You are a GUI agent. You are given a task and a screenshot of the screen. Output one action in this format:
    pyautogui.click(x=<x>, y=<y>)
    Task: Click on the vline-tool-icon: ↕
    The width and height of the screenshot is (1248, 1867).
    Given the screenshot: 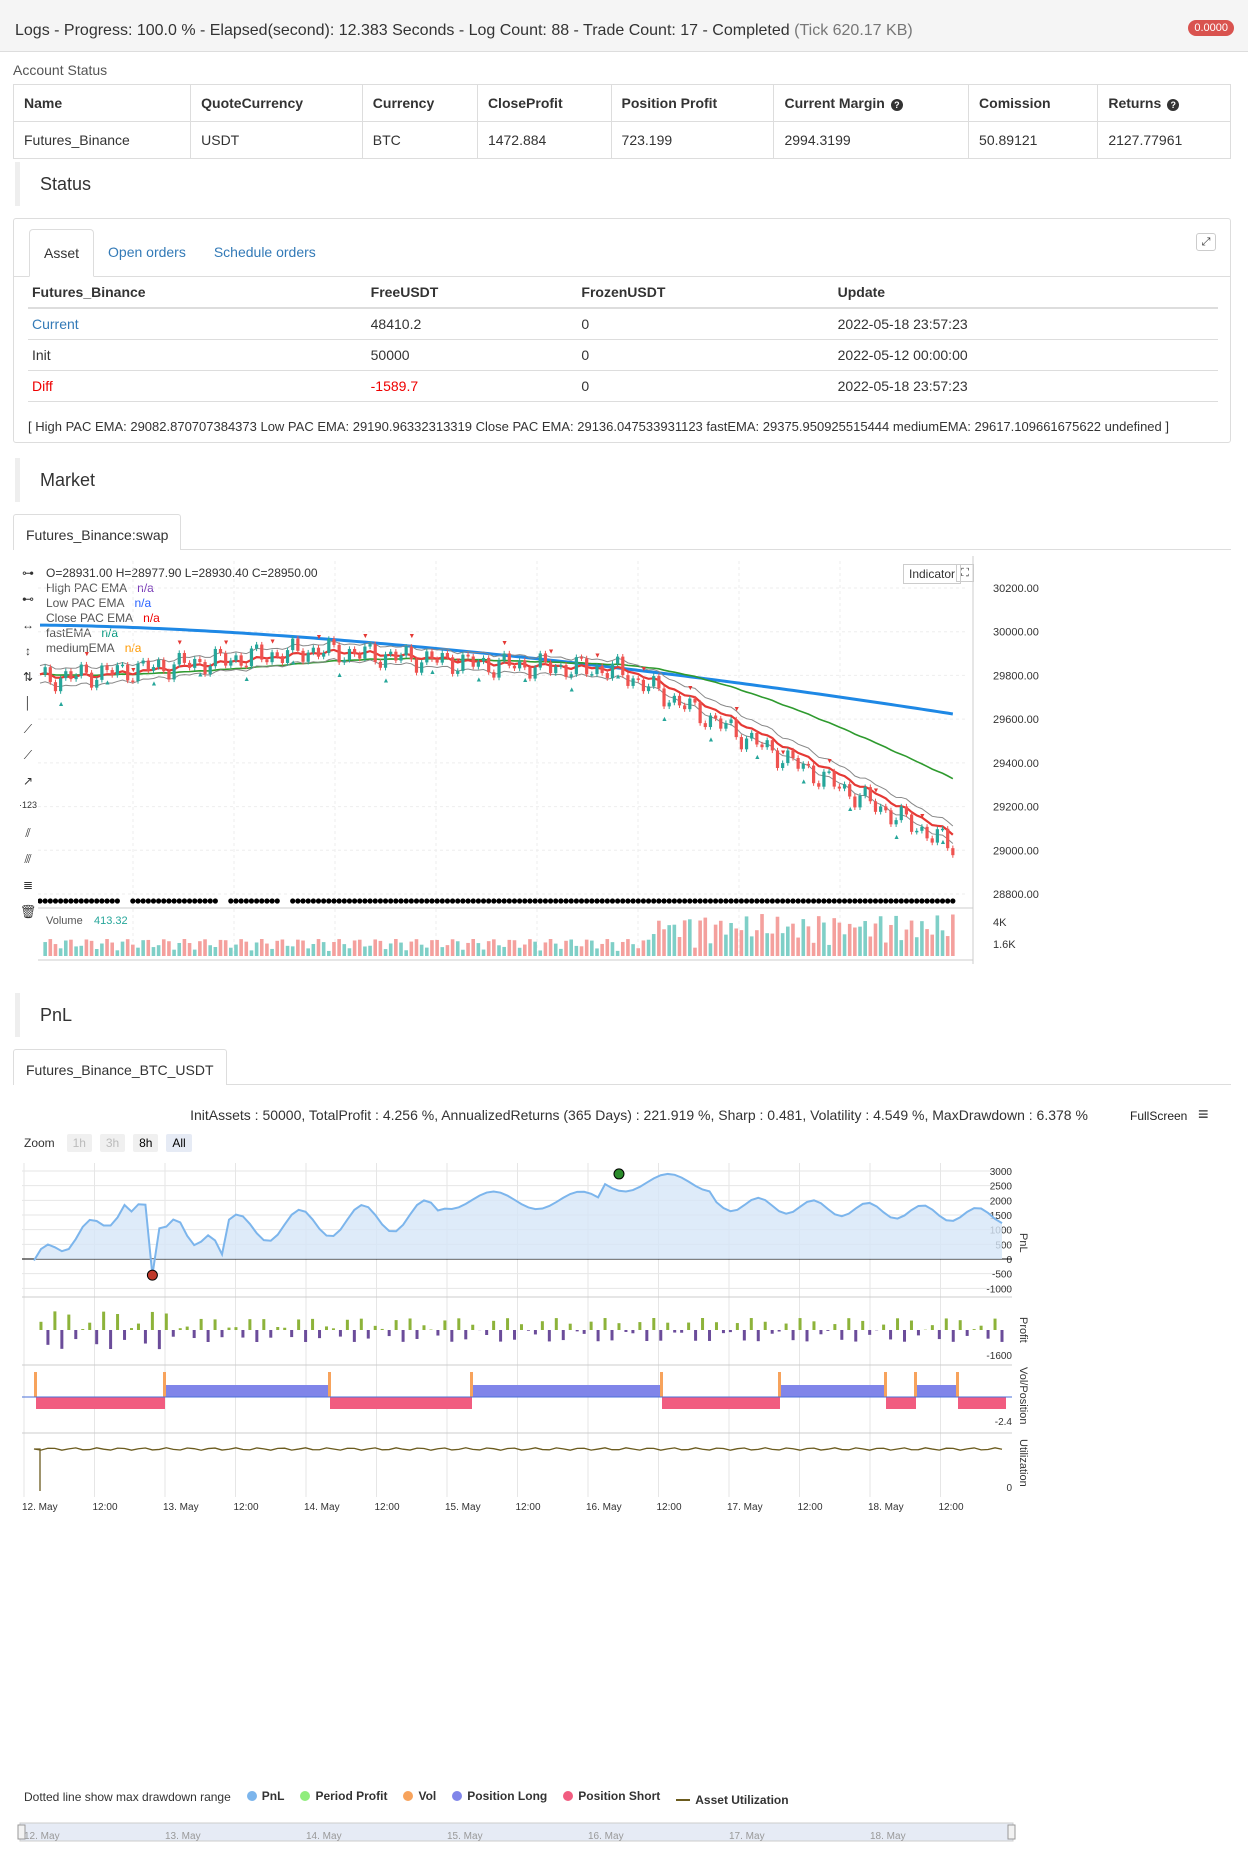 What is the action you would take?
    pyautogui.click(x=28, y=651)
    